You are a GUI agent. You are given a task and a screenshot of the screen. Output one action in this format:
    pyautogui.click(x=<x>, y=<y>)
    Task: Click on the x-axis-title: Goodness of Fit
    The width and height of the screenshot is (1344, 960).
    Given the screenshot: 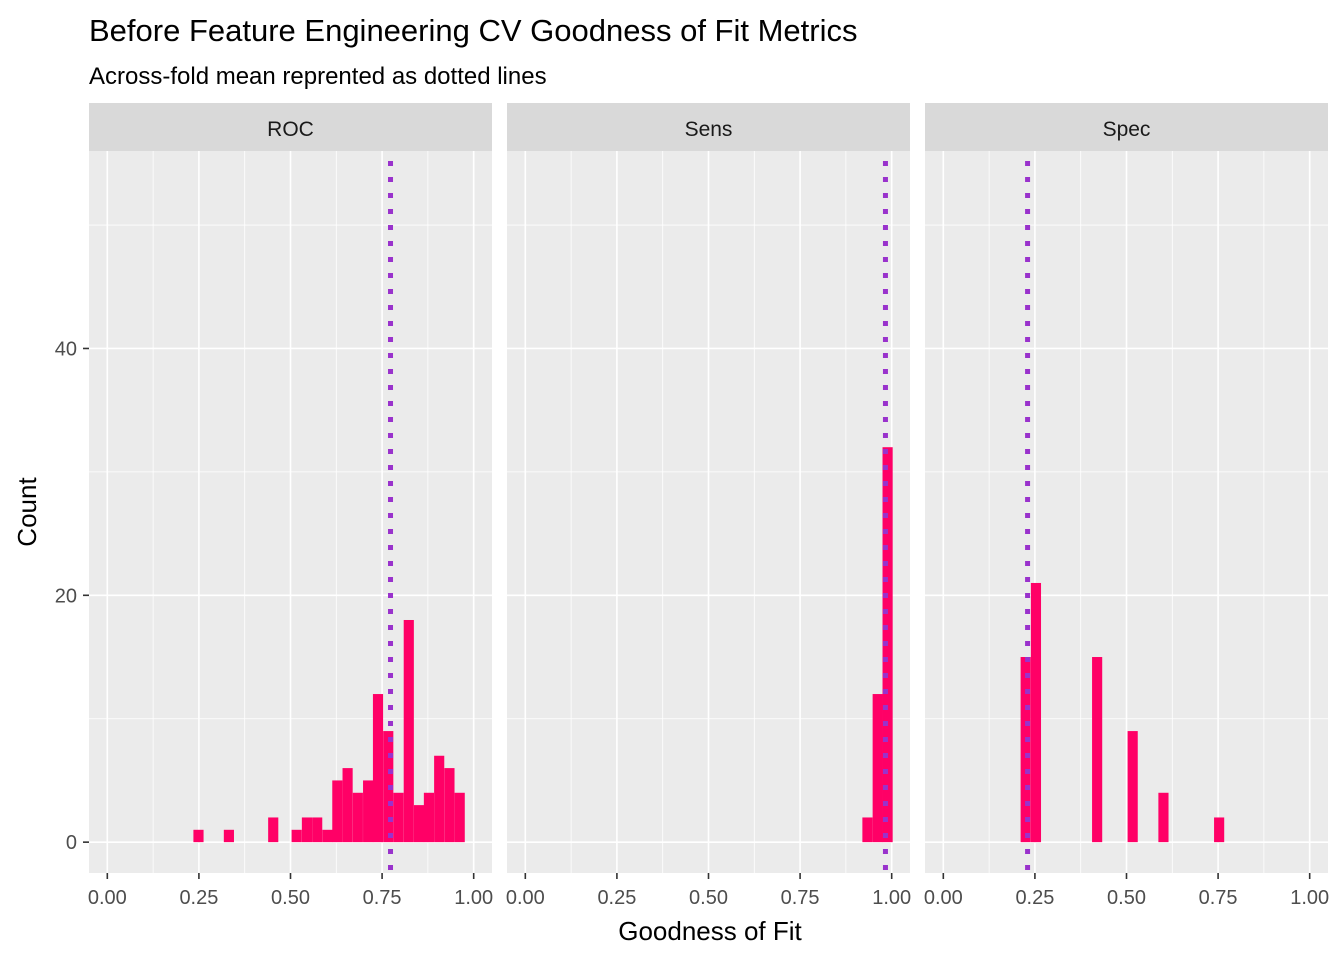 What is the action you would take?
    pyautogui.click(x=710, y=931)
    